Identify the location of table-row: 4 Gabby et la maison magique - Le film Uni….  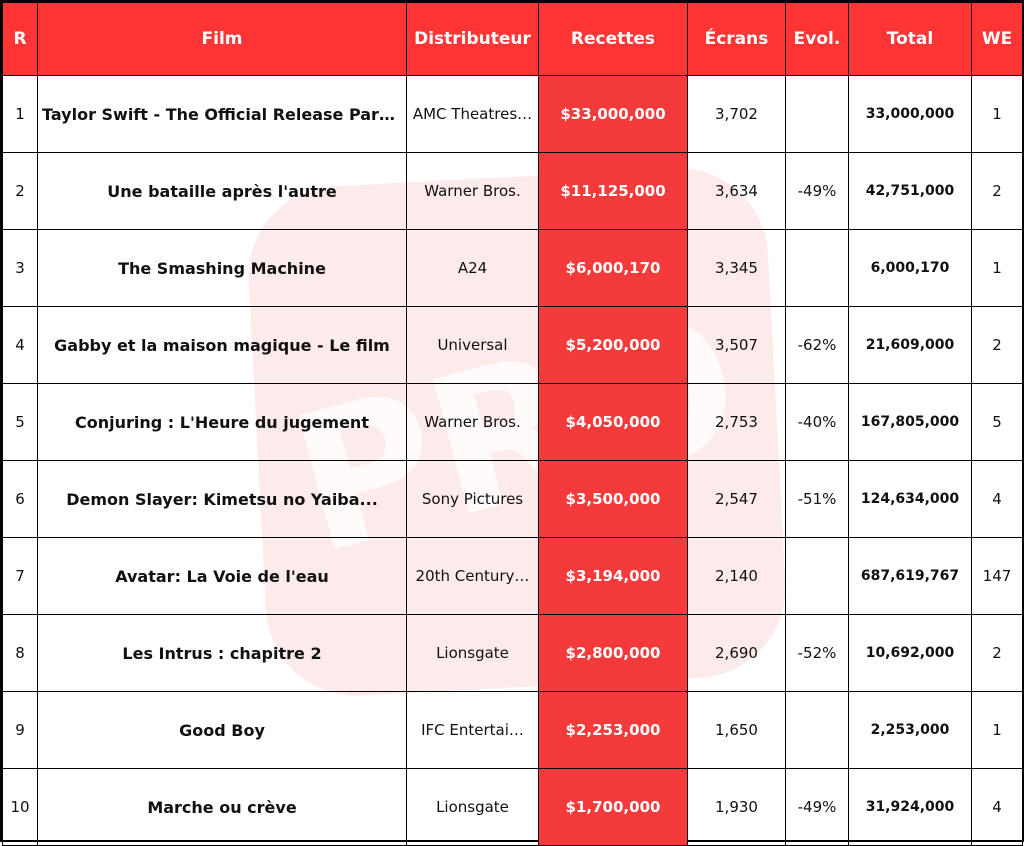
(512, 345).